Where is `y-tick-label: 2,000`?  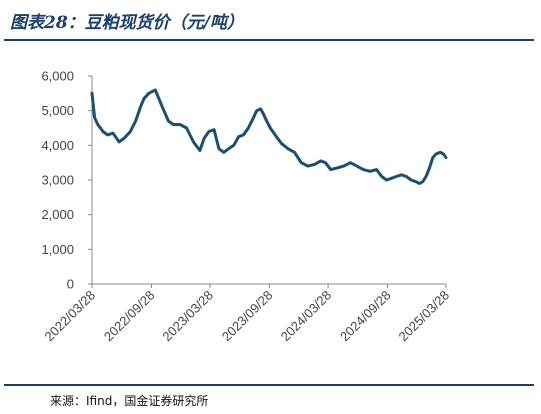 y-tick-label: 2,000 is located at coordinates (57, 214).